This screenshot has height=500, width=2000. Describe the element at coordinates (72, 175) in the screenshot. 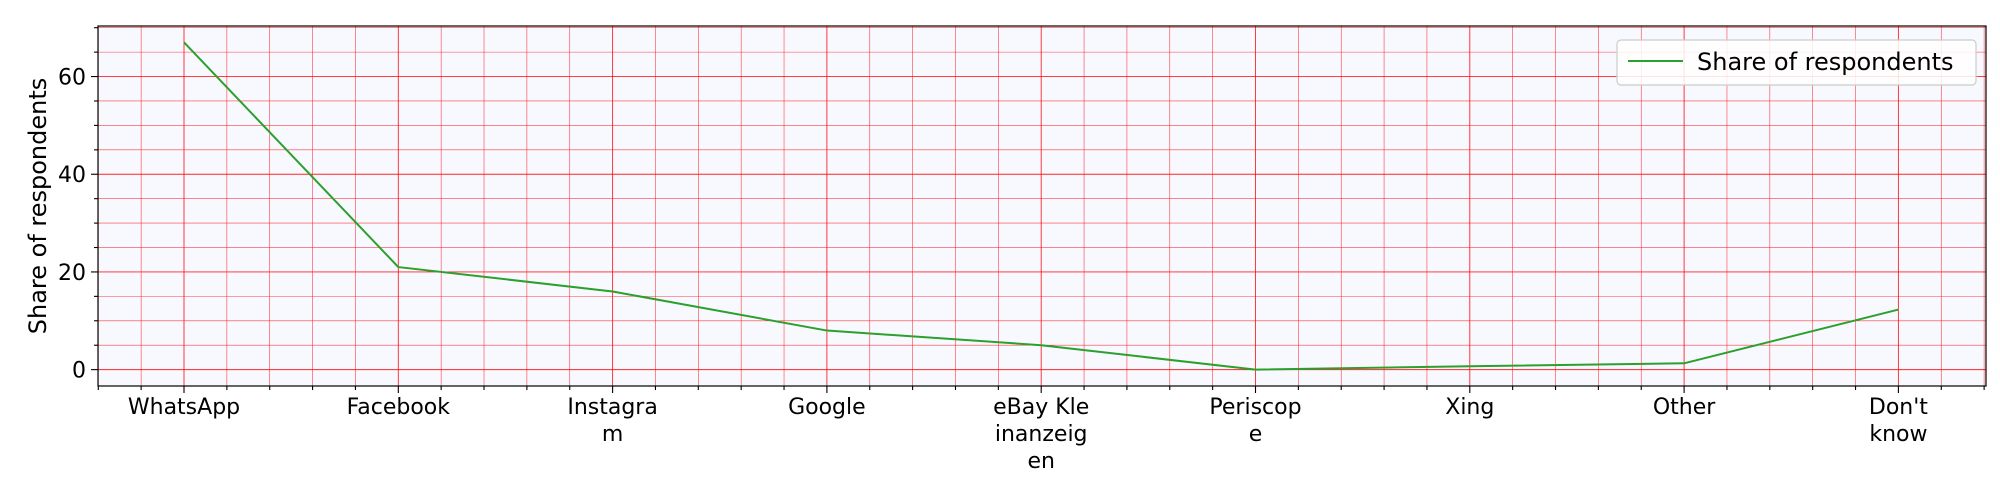

I see `y-tick-label: 40` at that location.